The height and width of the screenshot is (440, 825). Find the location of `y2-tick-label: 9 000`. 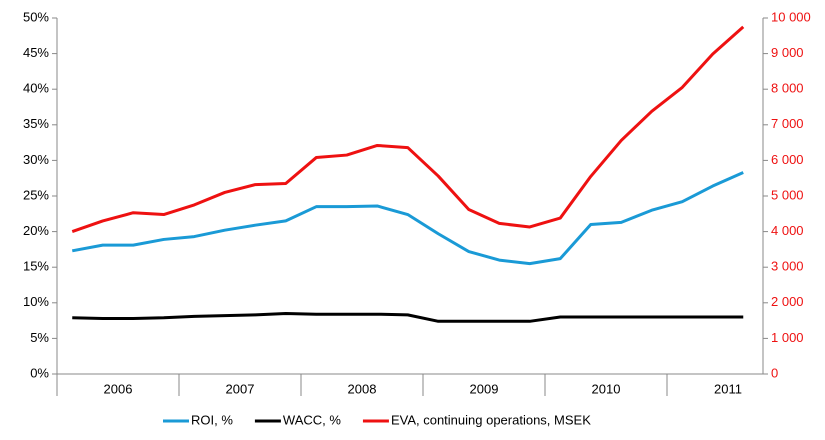

y2-tick-label: 9 000 is located at coordinates (787, 52).